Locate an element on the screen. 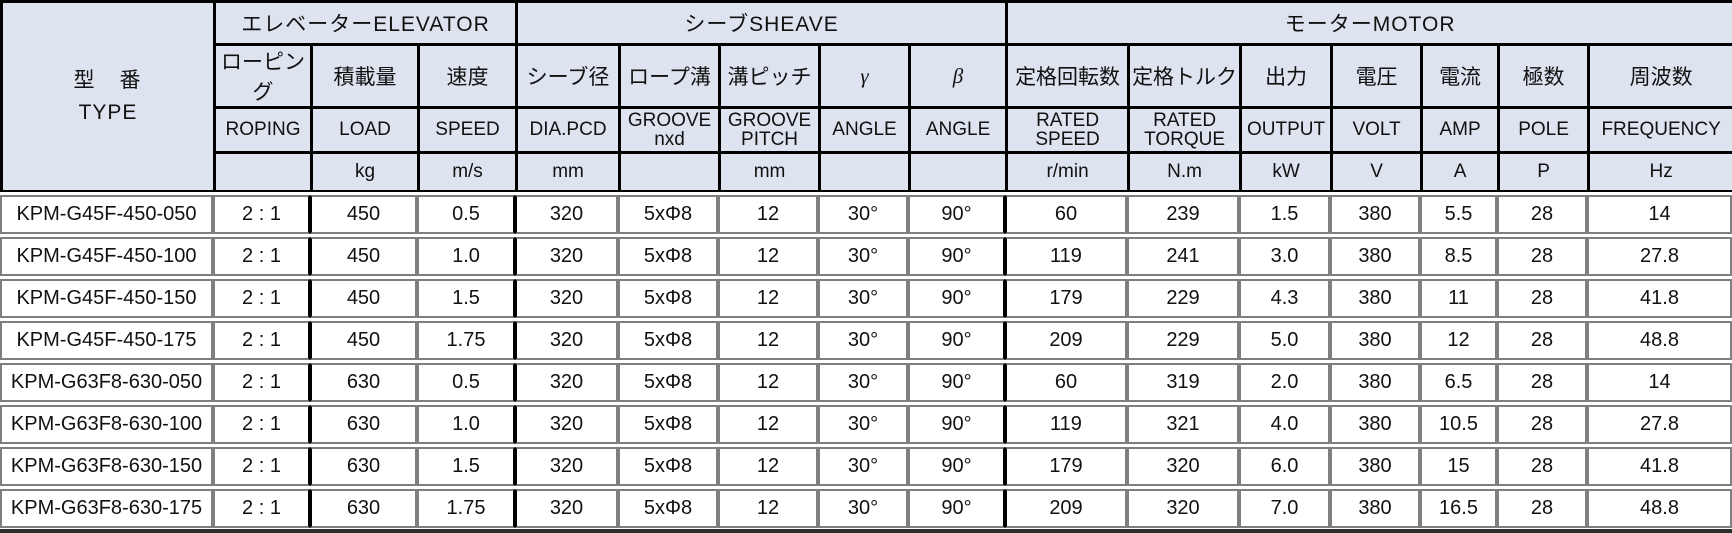 The image size is (1732, 533). column-header-en: GROOVE PITCH is located at coordinates (770, 130).